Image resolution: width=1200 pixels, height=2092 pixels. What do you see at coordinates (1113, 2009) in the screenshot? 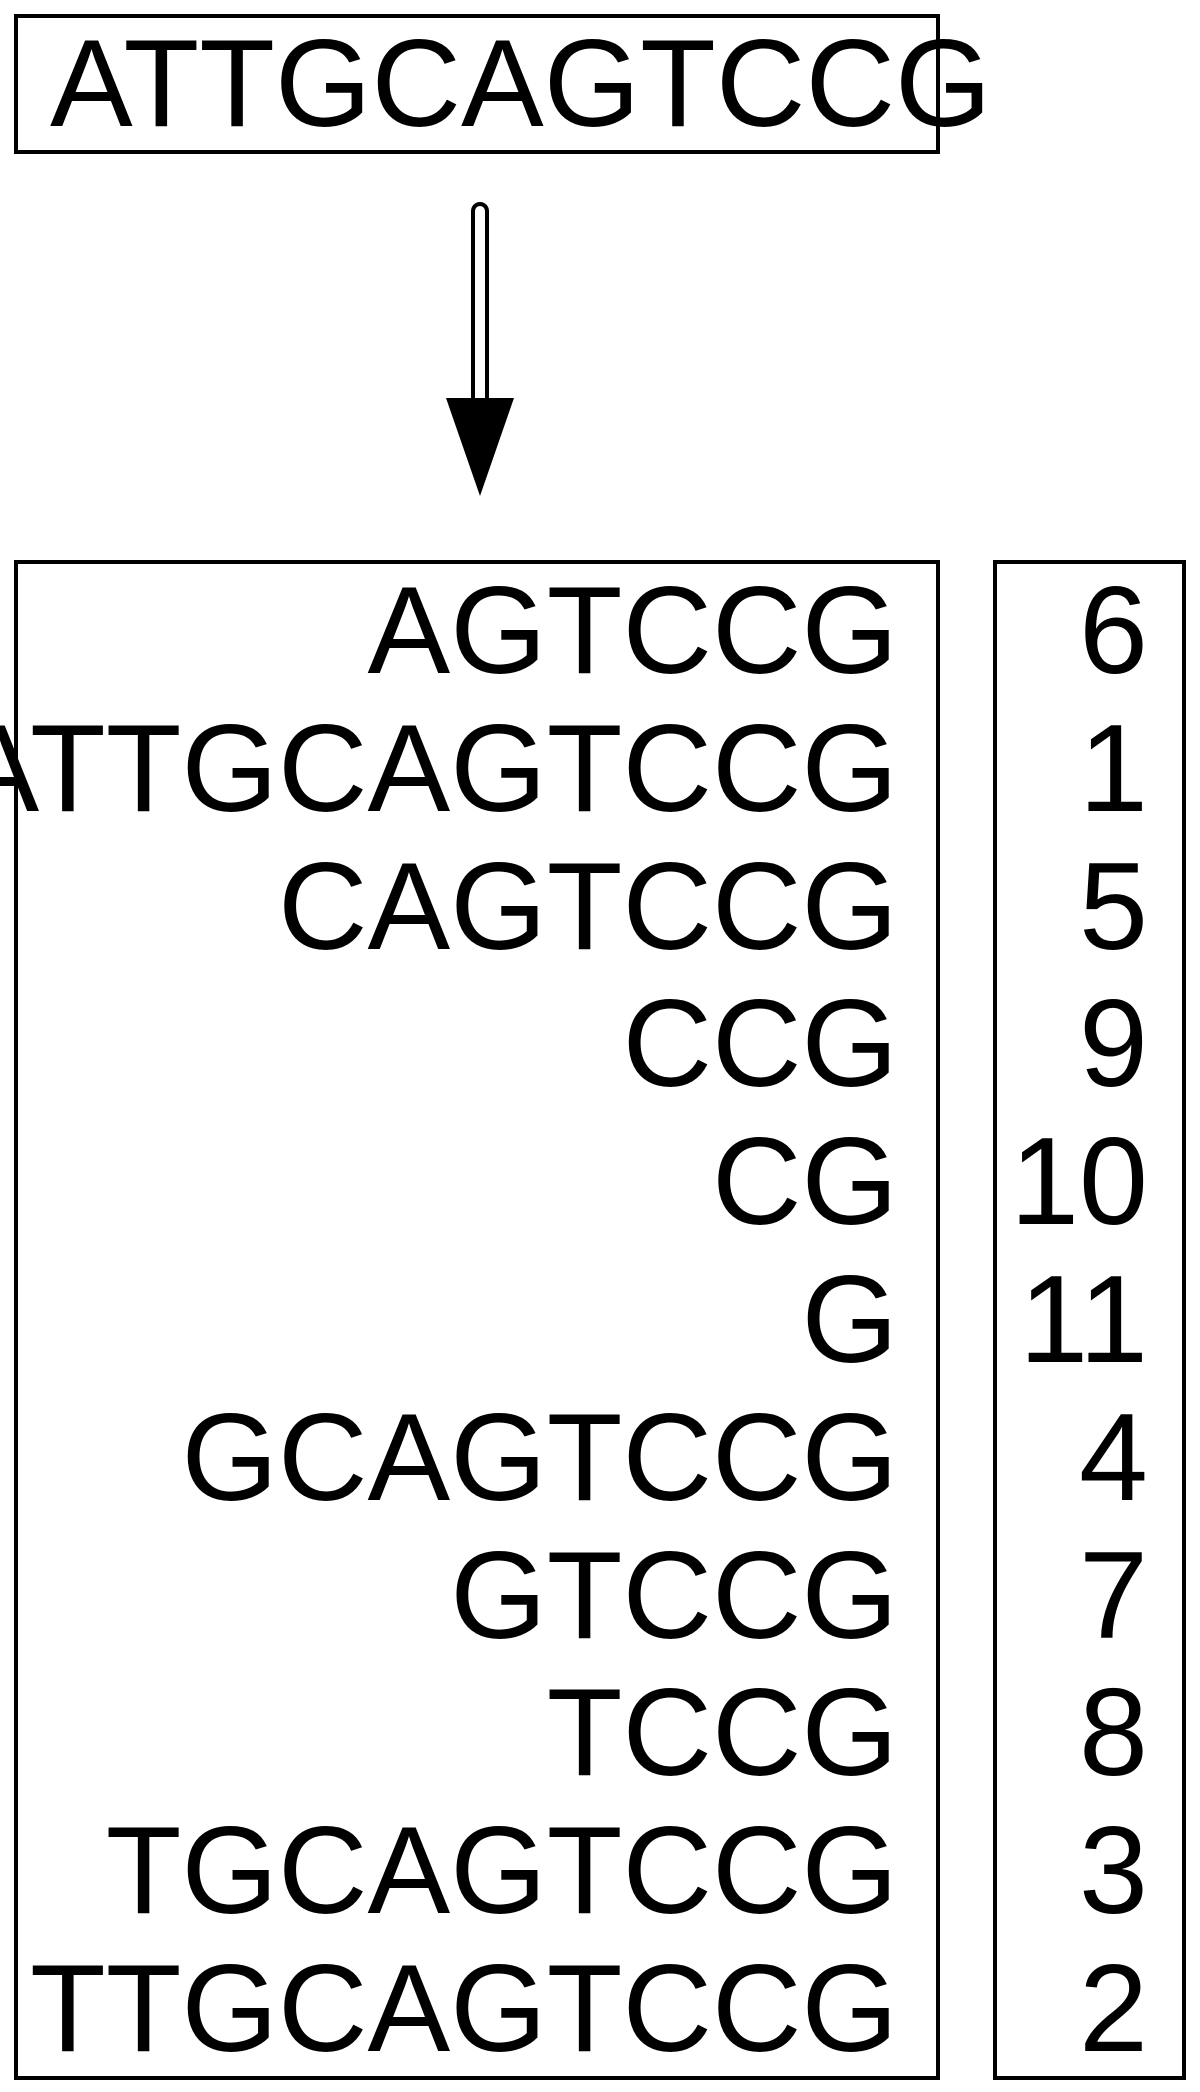
I see `suffix-index: 2` at bounding box center [1113, 2009].